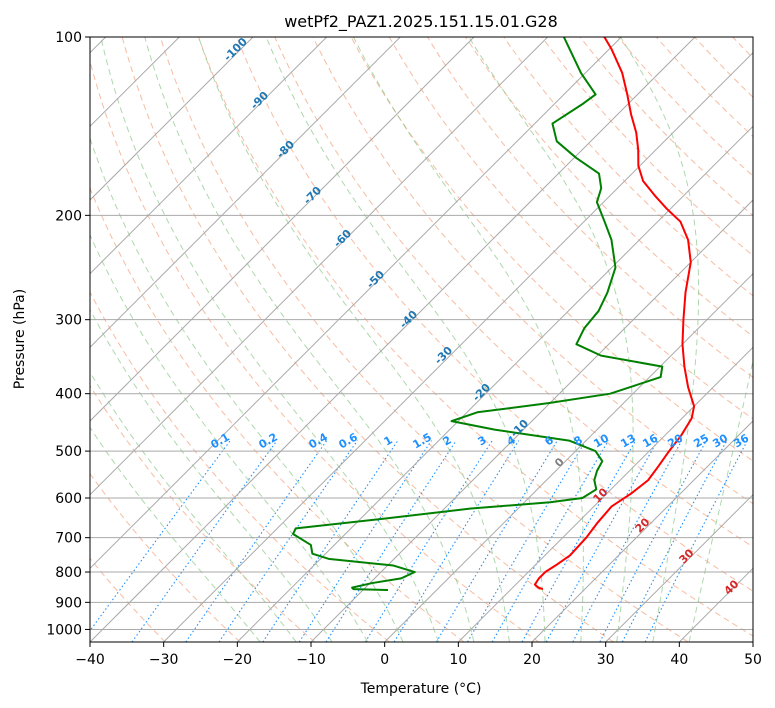 Image resolution: width=775 pixels, height=708 pixels. Describe the element at coordinates (458, 660) in the screenshot. I see `x-tick-label: 10` at that location.